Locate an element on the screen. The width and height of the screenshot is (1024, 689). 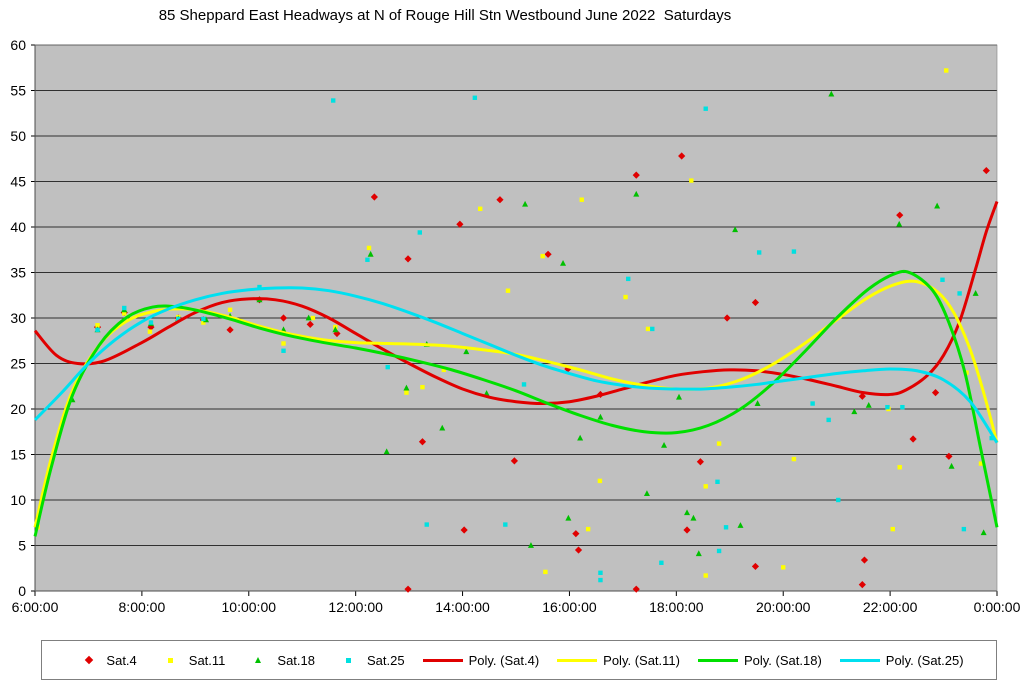
y-tick-label: 45 is located at coordinates (18, 182).